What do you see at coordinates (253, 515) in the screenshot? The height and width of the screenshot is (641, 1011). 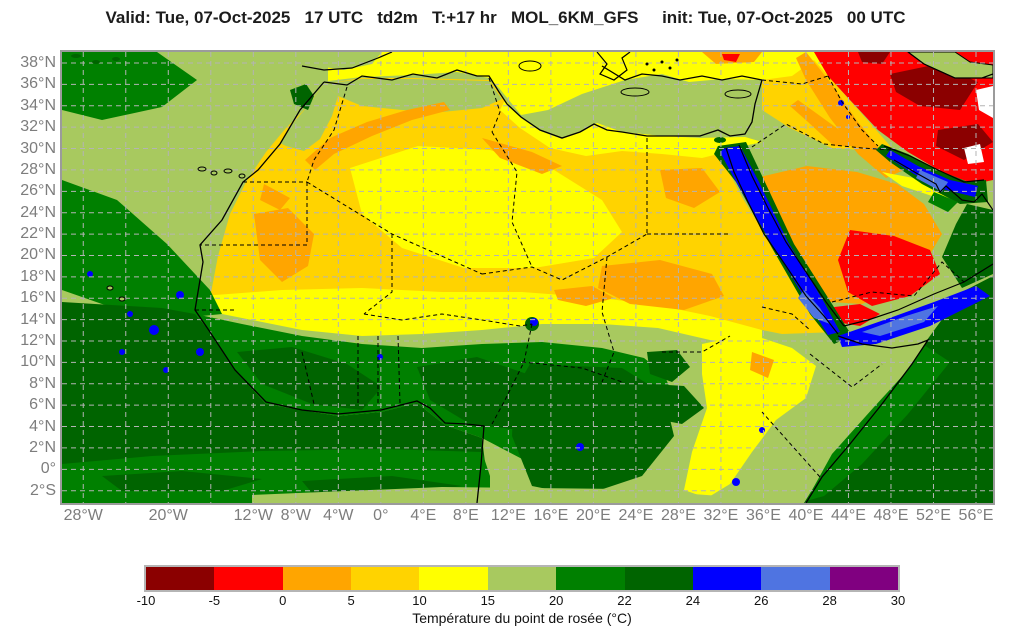 I see `lon-tick-12°W: 12°W` at bounding box center [253, 515].